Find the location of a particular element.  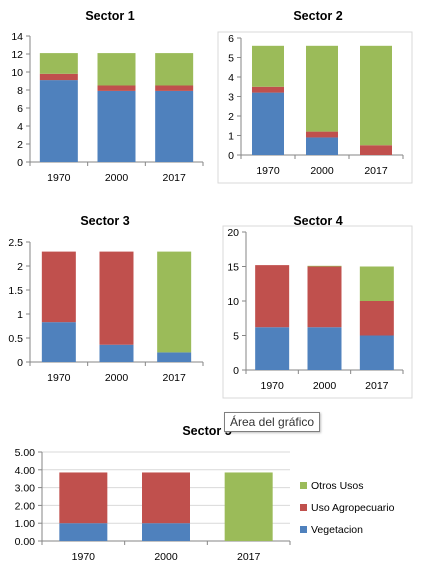

chart-title: Sector 1 is located at coordinates (109, 16).